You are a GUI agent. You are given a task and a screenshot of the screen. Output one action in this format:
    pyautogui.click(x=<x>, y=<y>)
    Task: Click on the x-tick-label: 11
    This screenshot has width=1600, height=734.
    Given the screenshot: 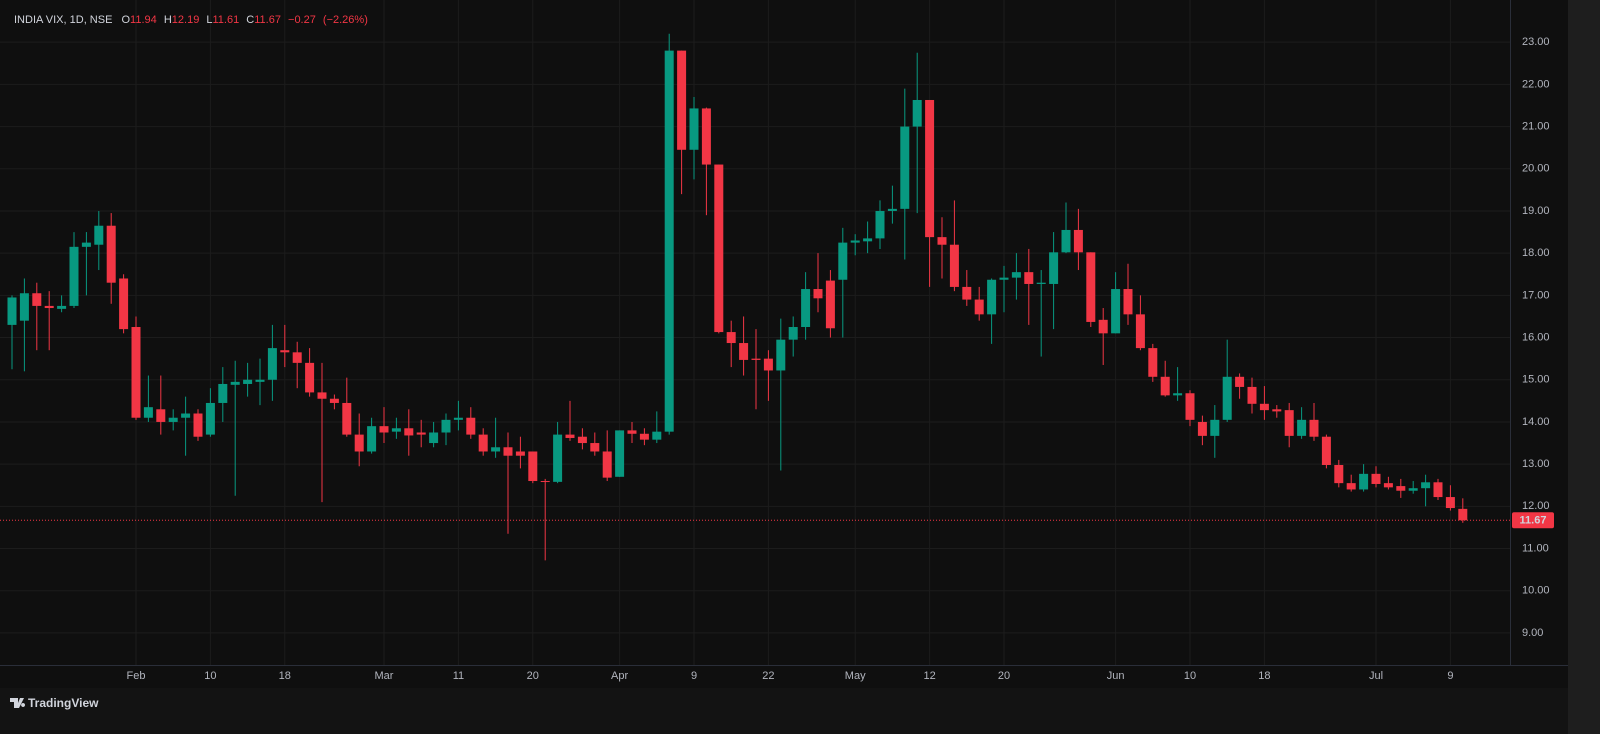 What is the action you would take?
    pyautogui.click(x=458, y=676)
    